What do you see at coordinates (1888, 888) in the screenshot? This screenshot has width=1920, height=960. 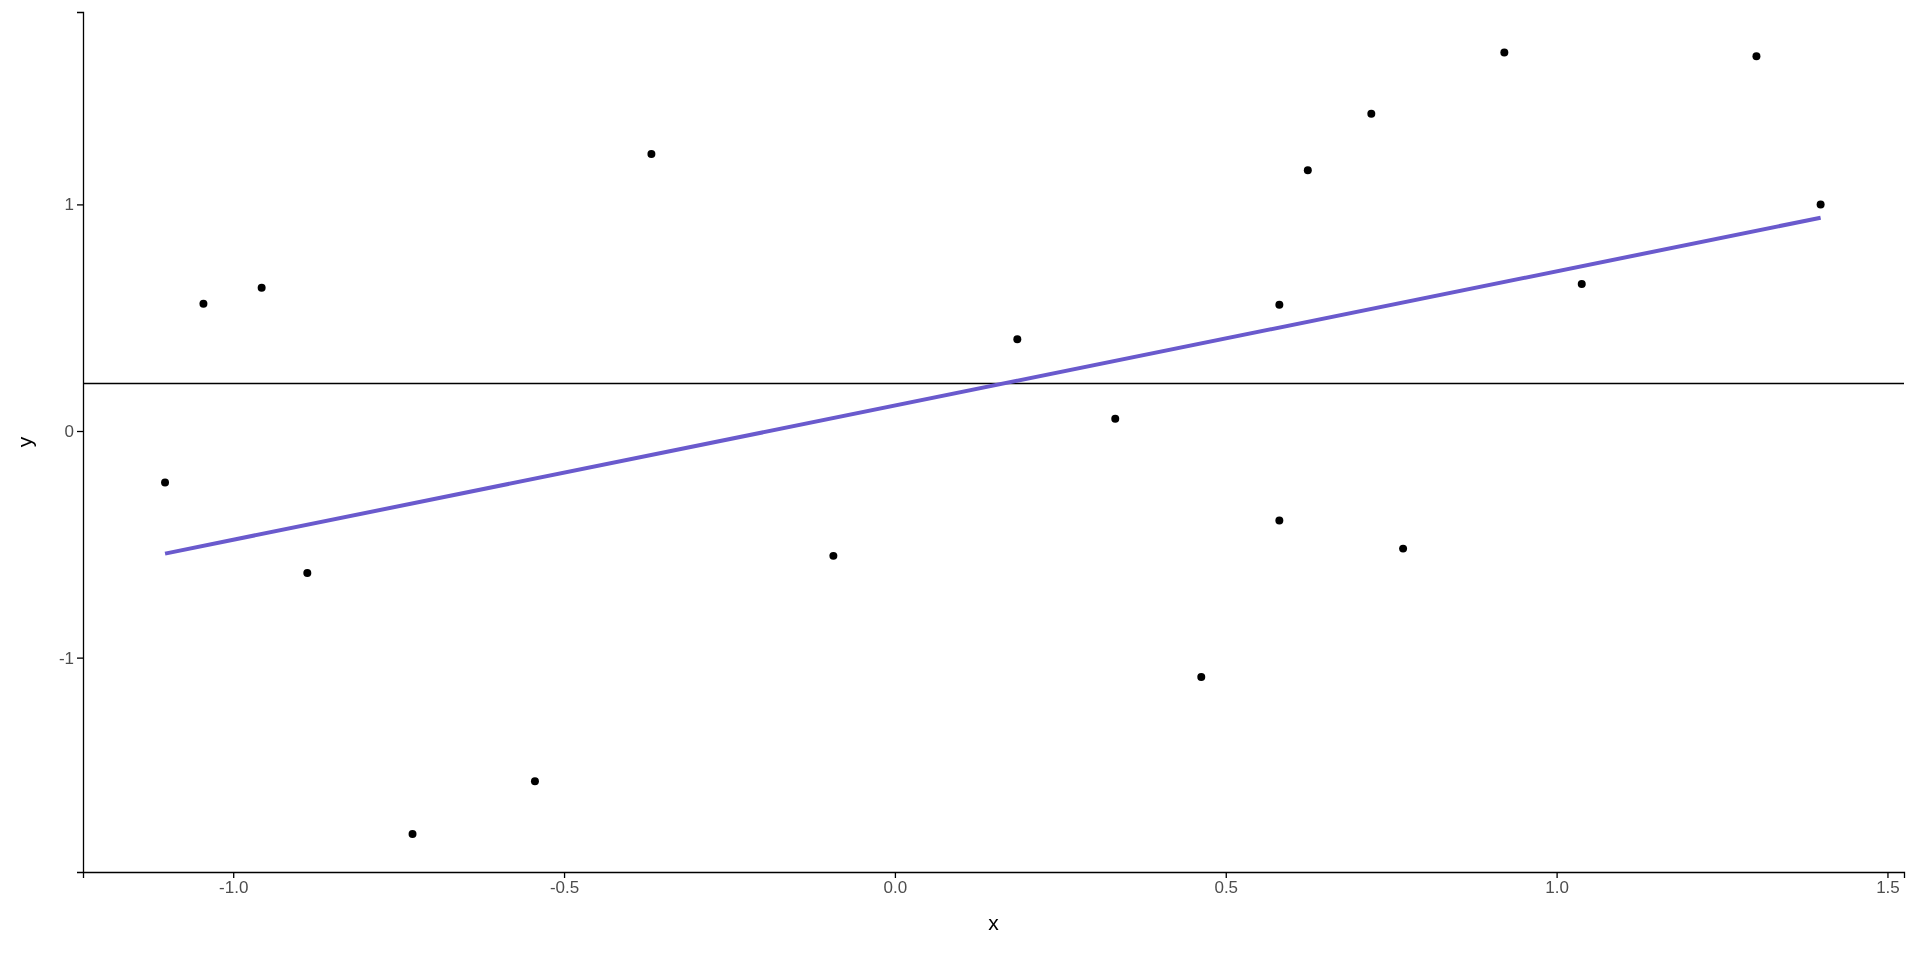 I see `x-tick-label: 1.5` at bounding box center [1888, 888].